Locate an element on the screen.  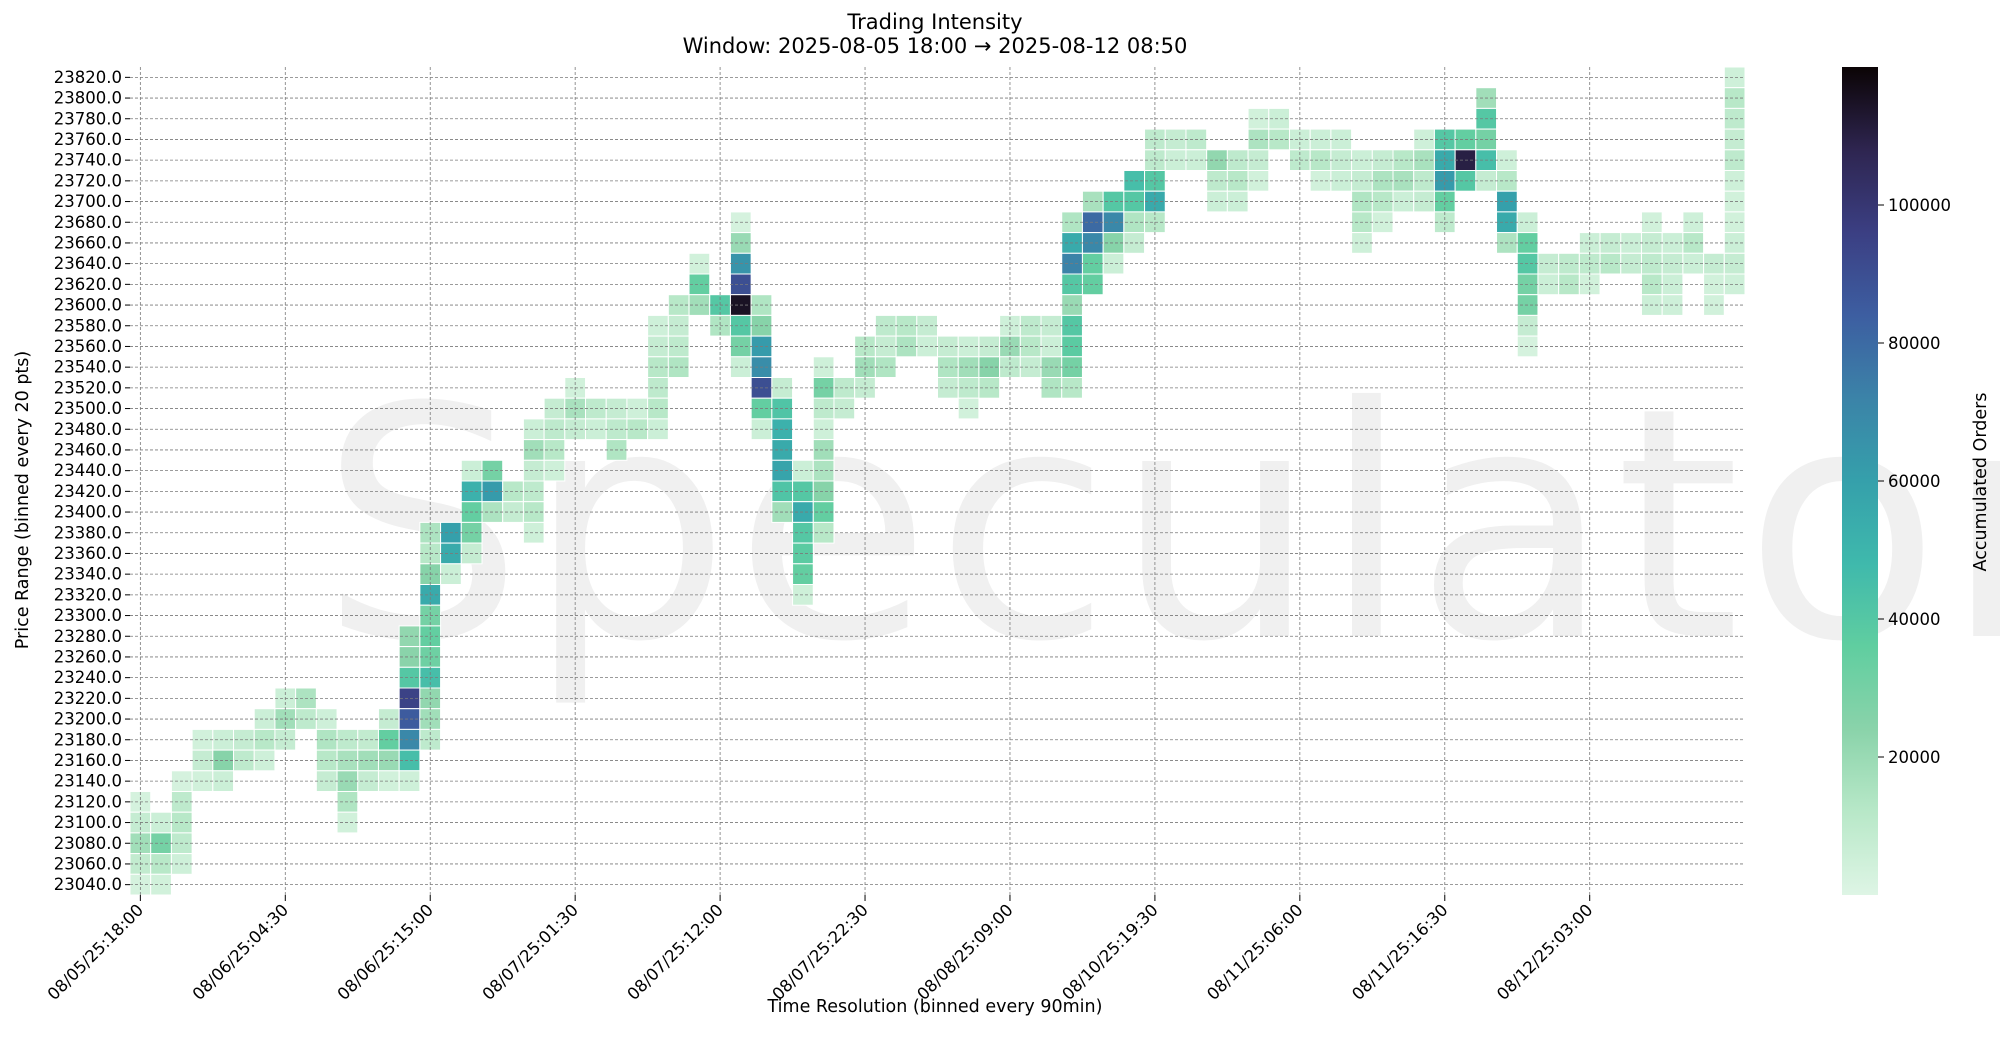
y-tick-label: 23520.0 is located at coordinates (88, 387).